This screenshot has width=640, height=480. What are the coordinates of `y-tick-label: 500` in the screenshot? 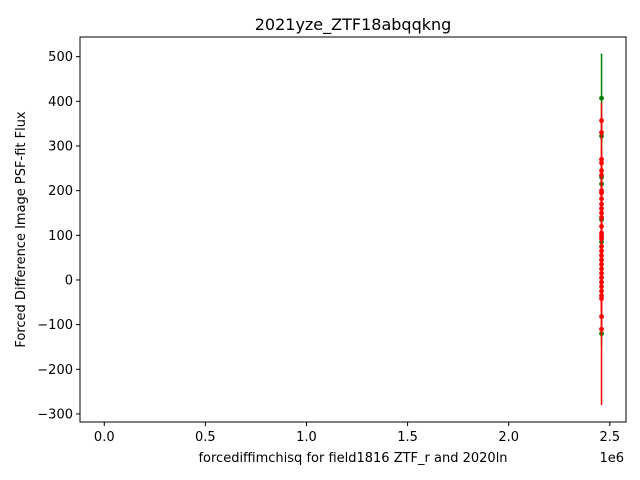 It's located at (60, 57).